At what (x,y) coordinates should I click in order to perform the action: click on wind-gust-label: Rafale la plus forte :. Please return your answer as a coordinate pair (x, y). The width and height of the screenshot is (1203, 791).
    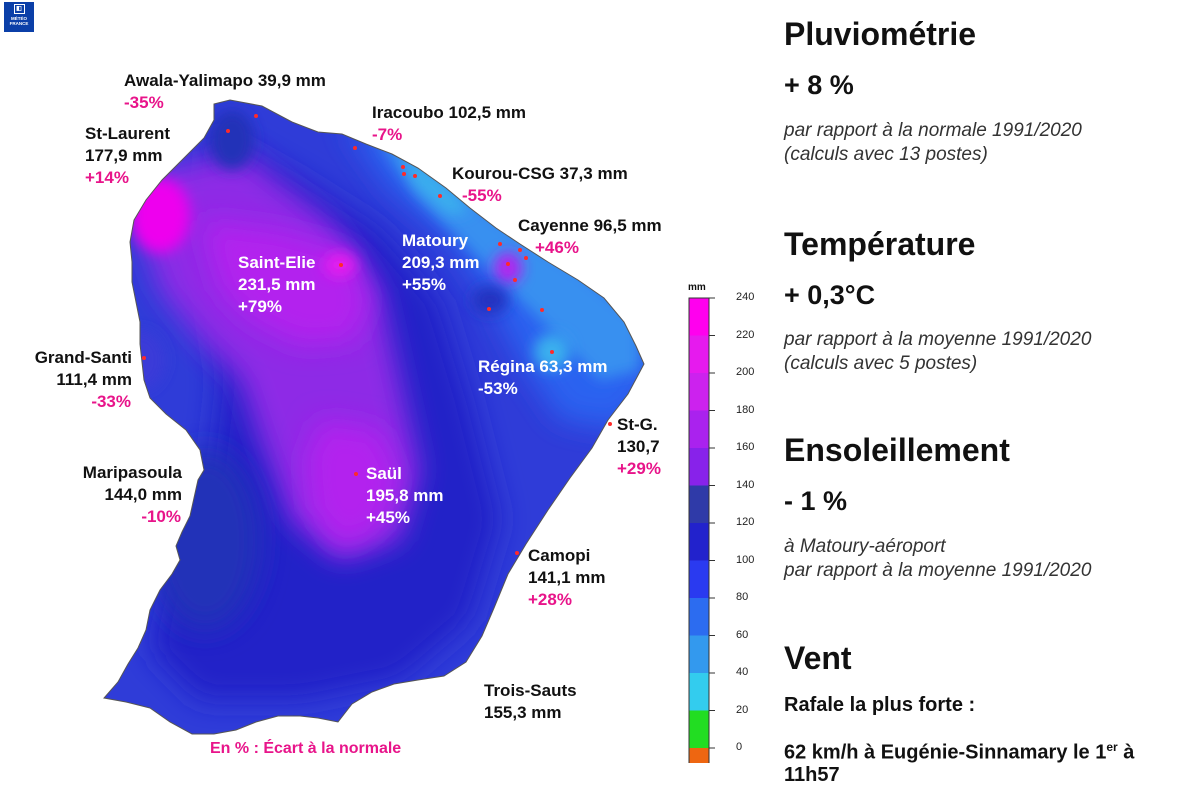
    Looking at the image, I should click on (880, 705).